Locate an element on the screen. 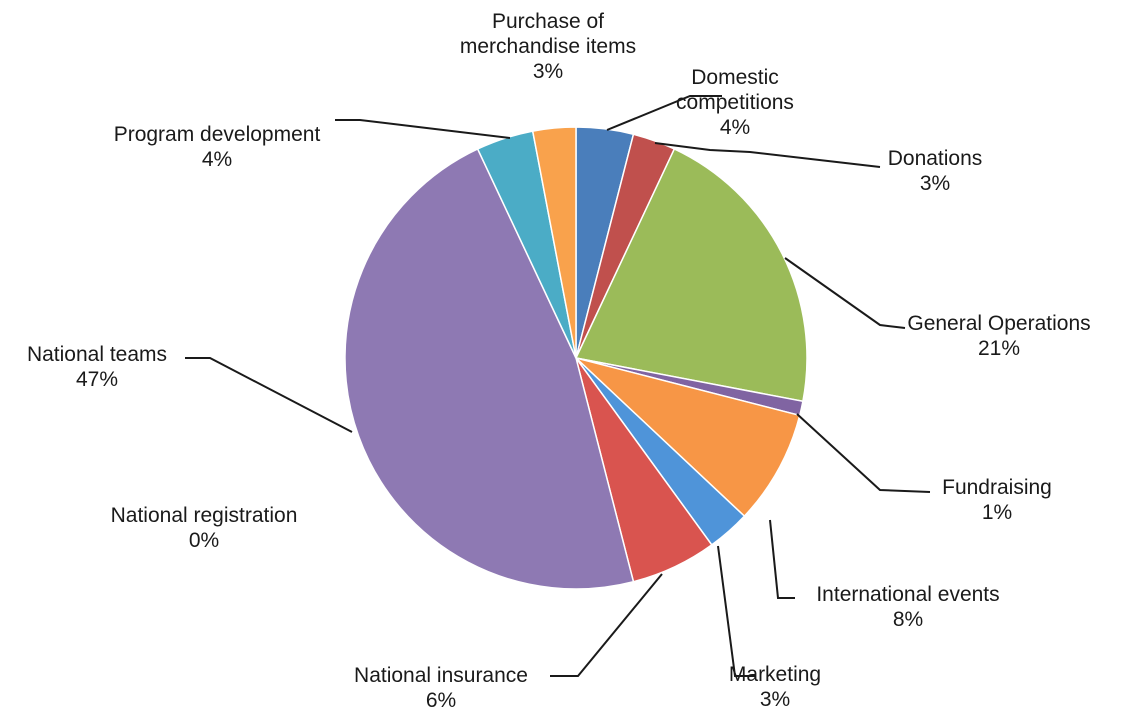 The image size is (1121, 712). slice-label-value: 6% is located at coordinates (441, 700).